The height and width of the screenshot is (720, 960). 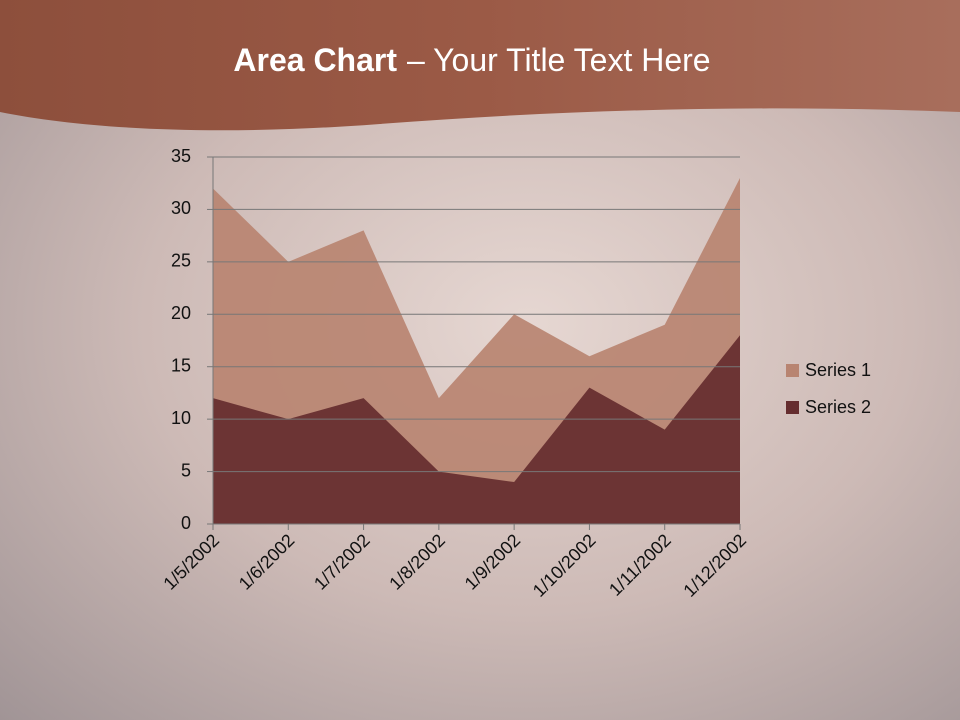 I want to click on y-tick-label: 30, so click(x=181, y=208).